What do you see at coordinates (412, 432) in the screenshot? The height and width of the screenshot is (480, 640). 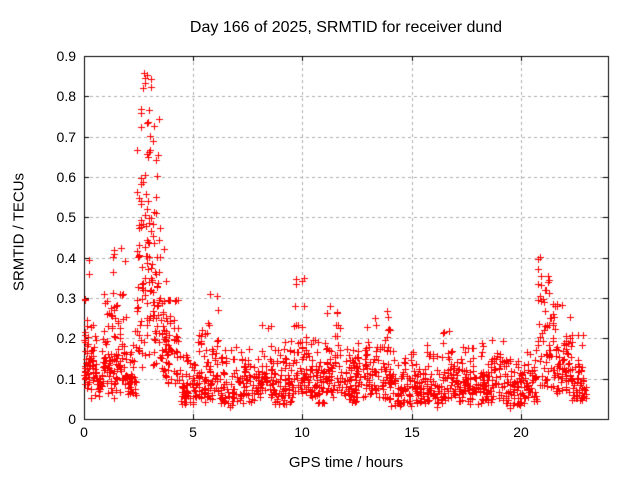 I see `x-tick-label: 15` at bounding box center [412, 432].